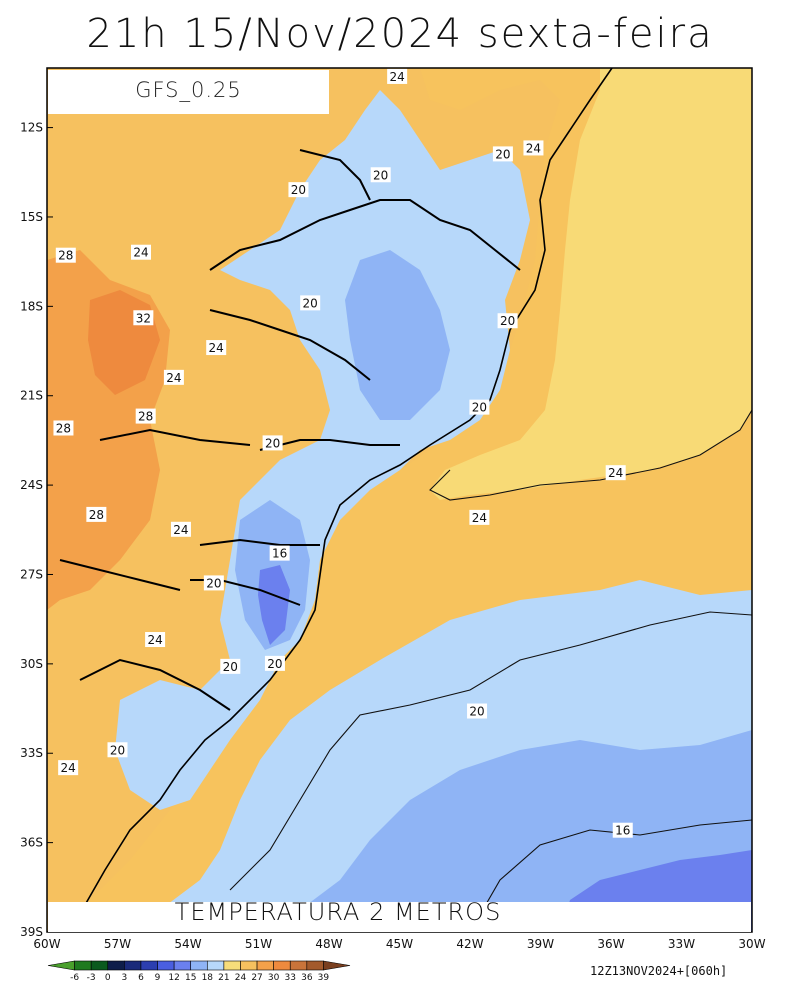 Image resolution: width=800 pixels, height=1000 pixels. What do you see at coordinates (397, 335) in the screenshot?
I see `cold-inland-area` at bounding box center [397, 335].